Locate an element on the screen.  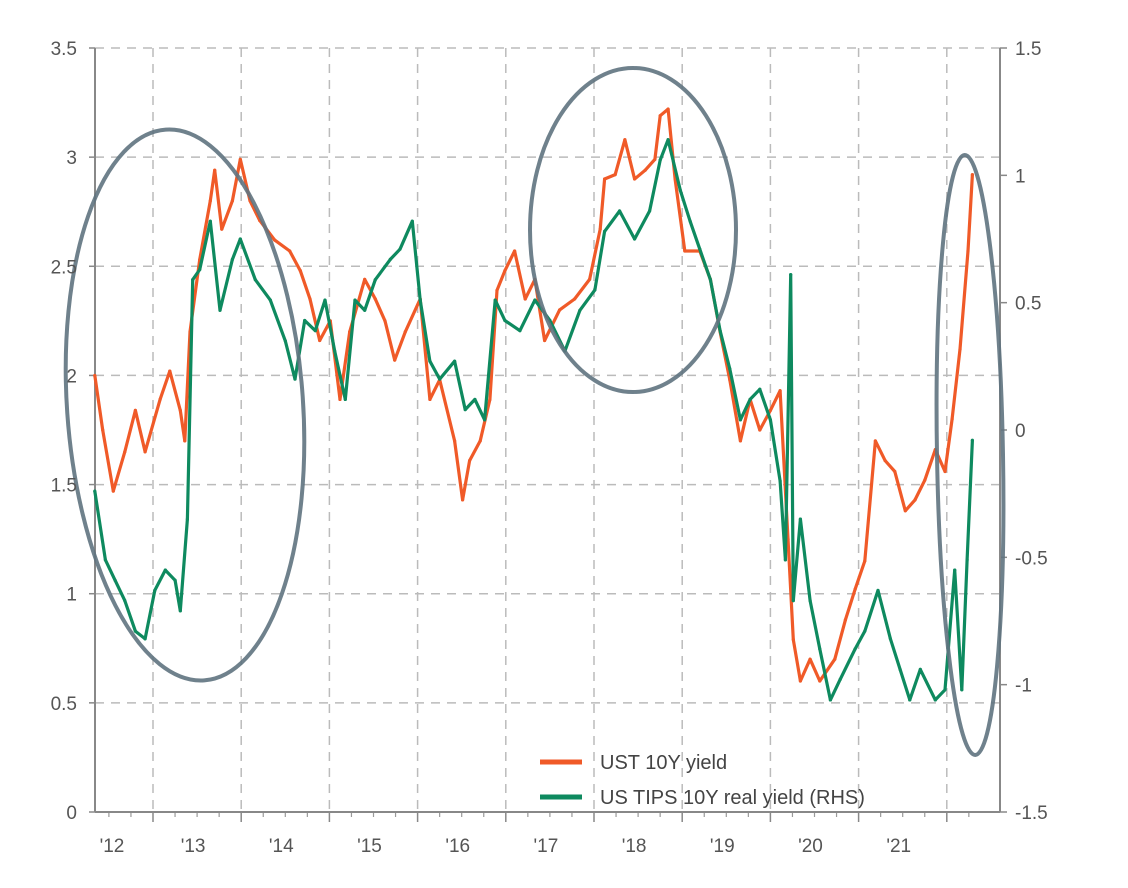
x-tick-label: '21 is located at coordinates (898, 846).